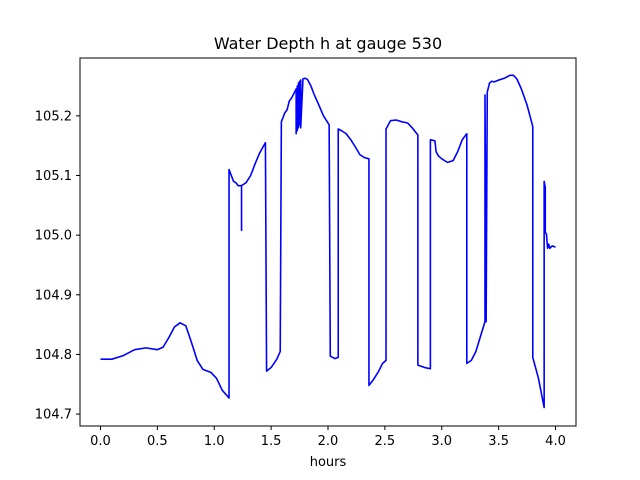  I want to click on x-axis: 0.0 0.5 1.0 1.5 2.0 2.5 3.0 3.5 4.0, so click(328, 437).